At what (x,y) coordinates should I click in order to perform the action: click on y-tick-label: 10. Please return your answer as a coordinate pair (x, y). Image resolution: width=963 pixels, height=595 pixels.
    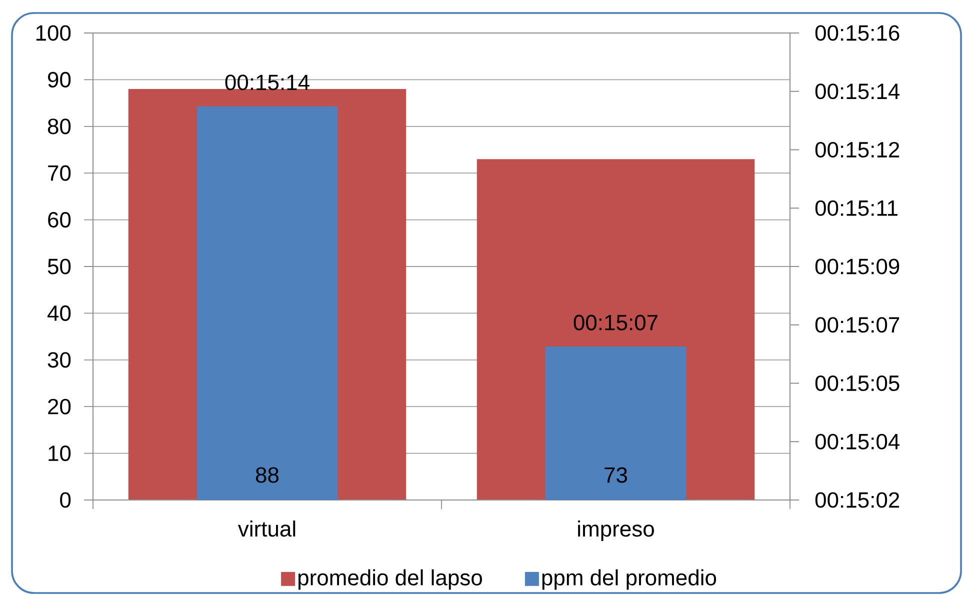
    Looking at the image, I should click on (59, 454).